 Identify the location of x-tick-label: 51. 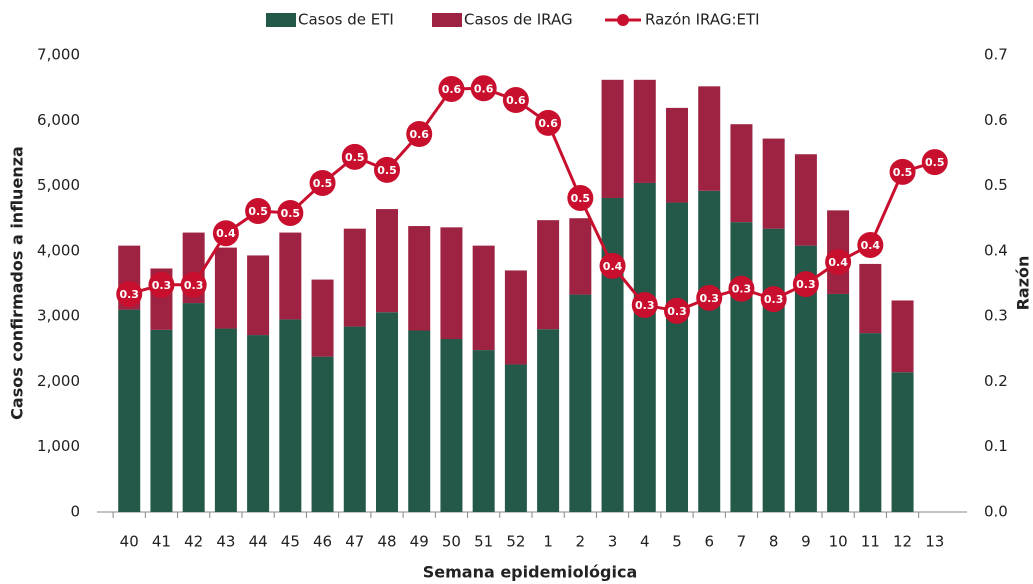
(483, 542).